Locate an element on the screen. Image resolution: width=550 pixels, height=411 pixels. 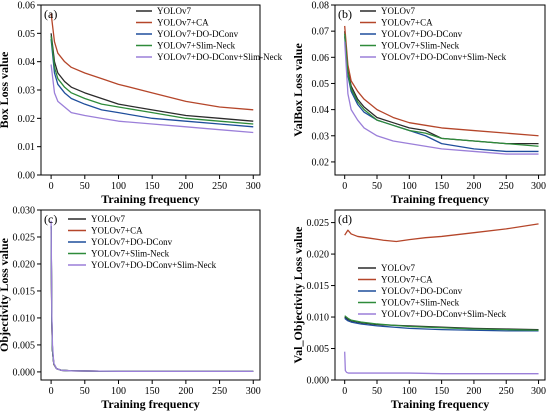
y-axis-label: Val_Objectivity Loss value is located at coordinates (298, 295).